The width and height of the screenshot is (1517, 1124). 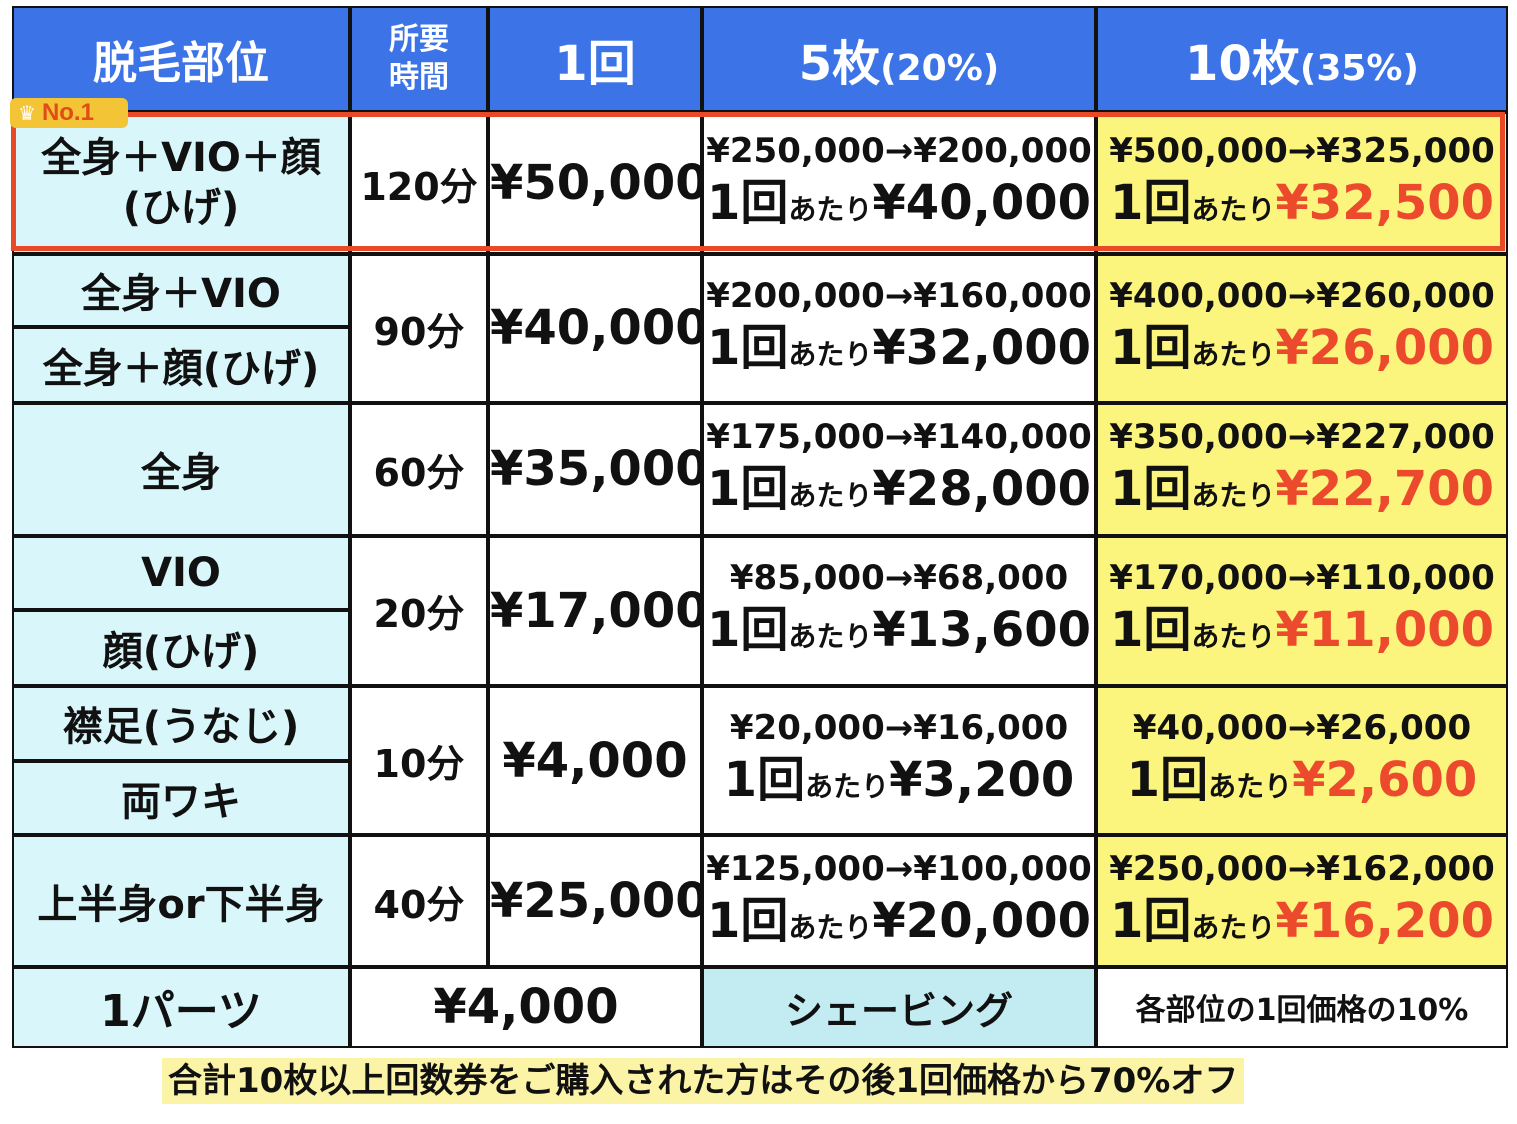 I want to click on header-five: 5枚(20%), so click(x=899, y=59).